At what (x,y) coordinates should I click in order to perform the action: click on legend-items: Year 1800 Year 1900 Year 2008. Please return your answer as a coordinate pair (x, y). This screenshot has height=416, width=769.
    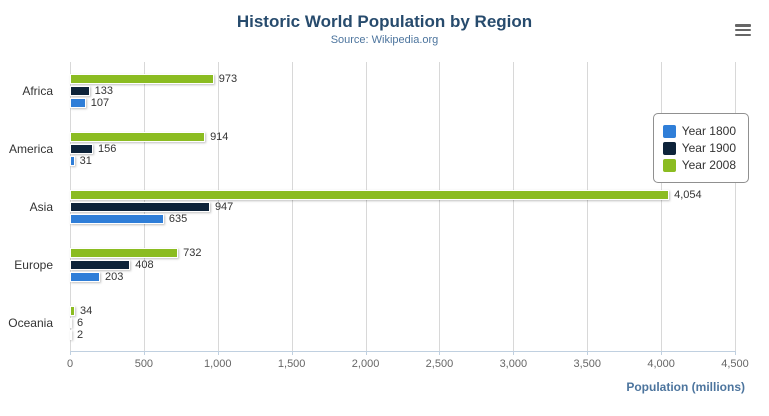
    Looking at the image, I should click on (699, 148).